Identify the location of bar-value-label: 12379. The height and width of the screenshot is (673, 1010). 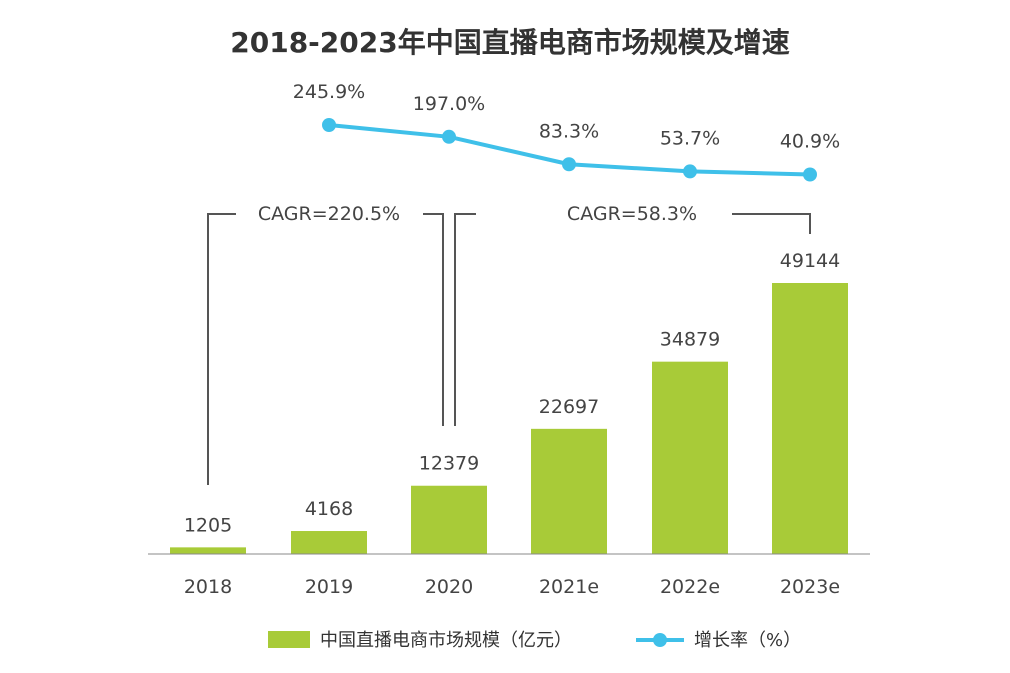
(449, 464).